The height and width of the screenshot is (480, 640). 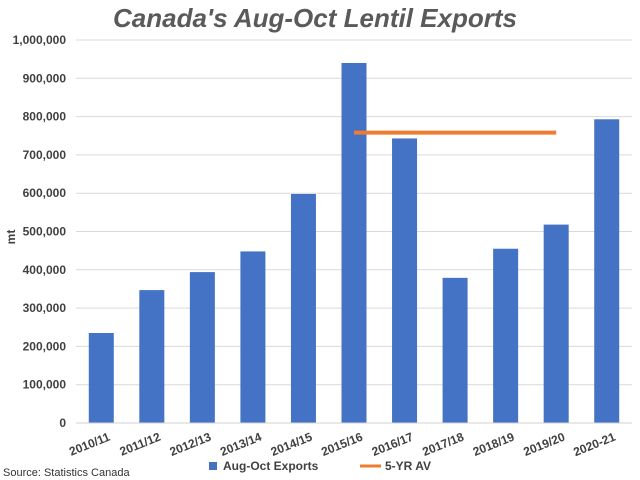 What do you see at coordinates (45, 193) in the screenshot?
I see `y-tick-label: 600,000` at bounding box center [45, 193].